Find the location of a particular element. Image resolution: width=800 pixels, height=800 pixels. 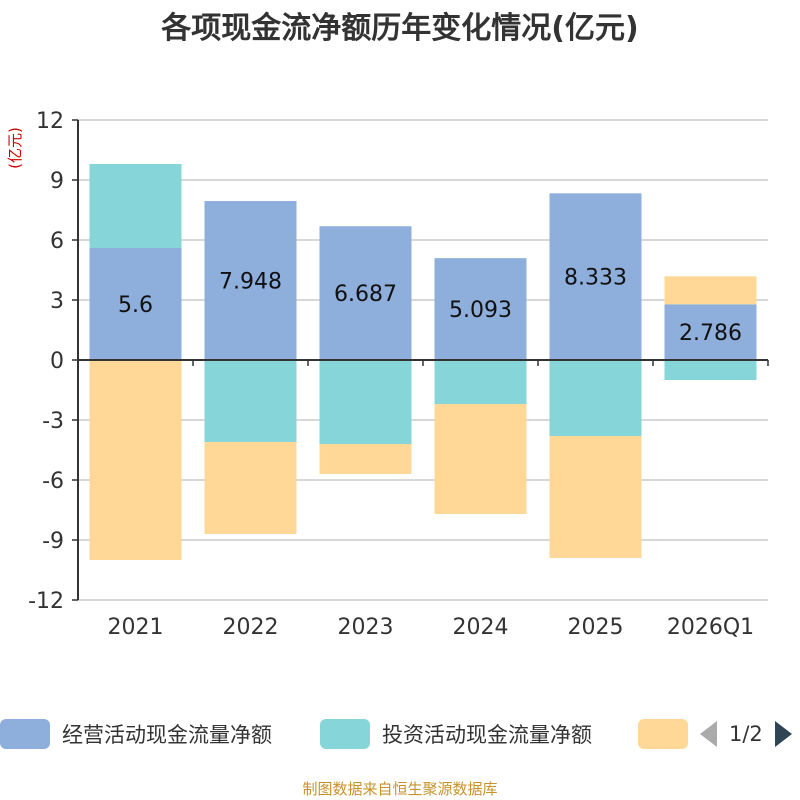

legend-swatch-operating is located at coordinates (25, 734).